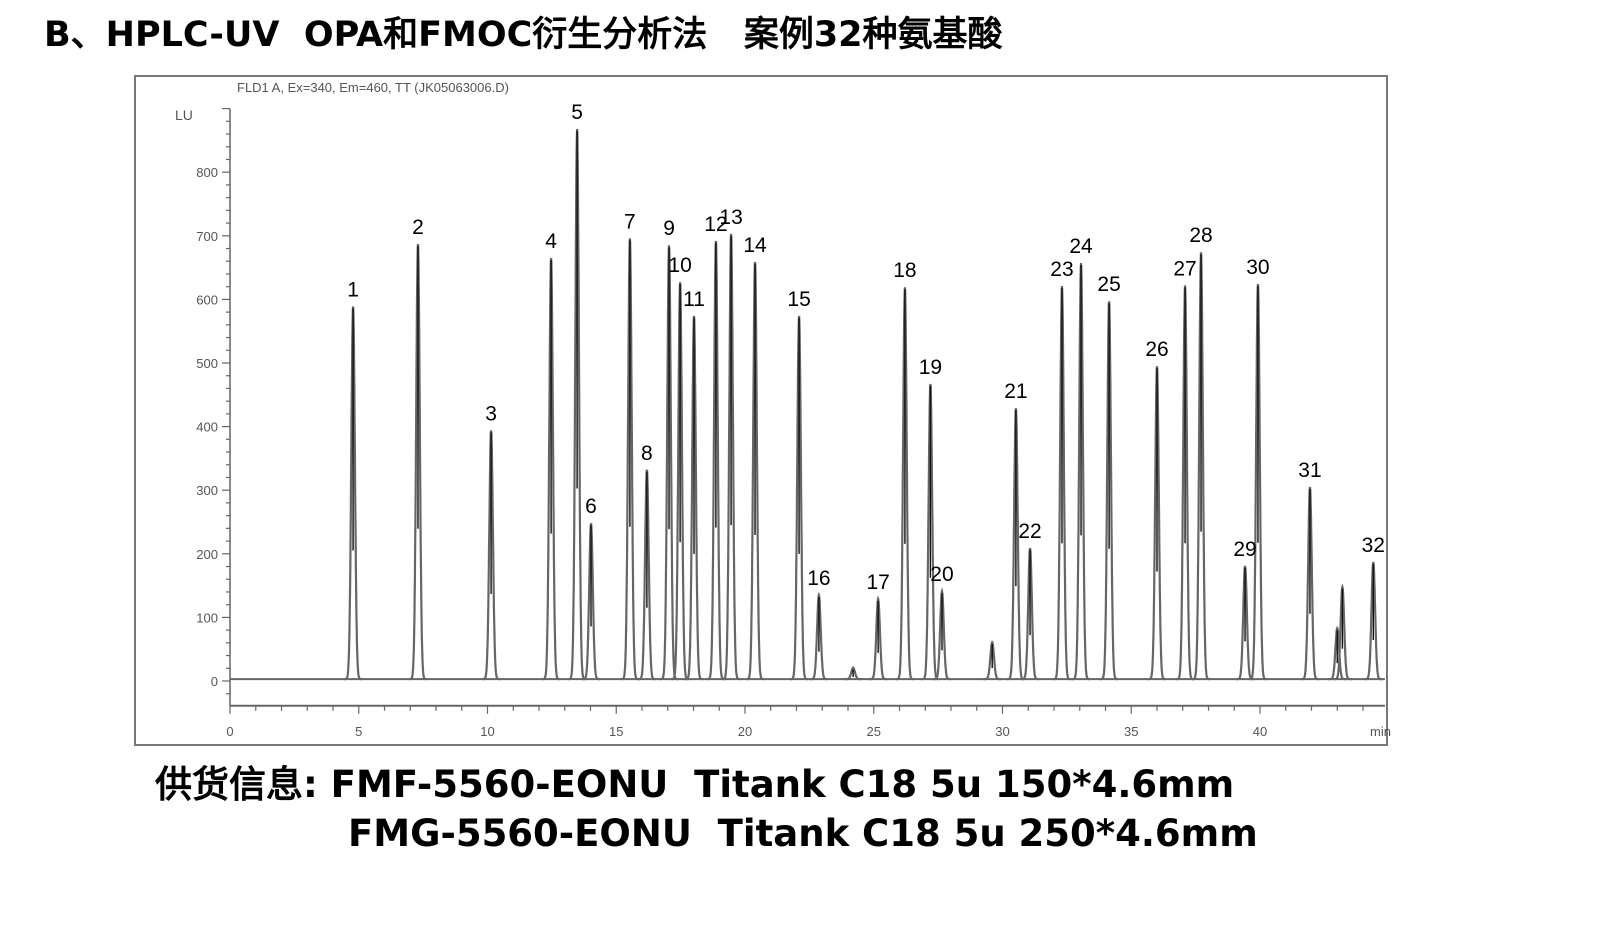  Describe the element at coordinates (207, 490) in the screenshot. I see `y-tick-label: 300` at that location.